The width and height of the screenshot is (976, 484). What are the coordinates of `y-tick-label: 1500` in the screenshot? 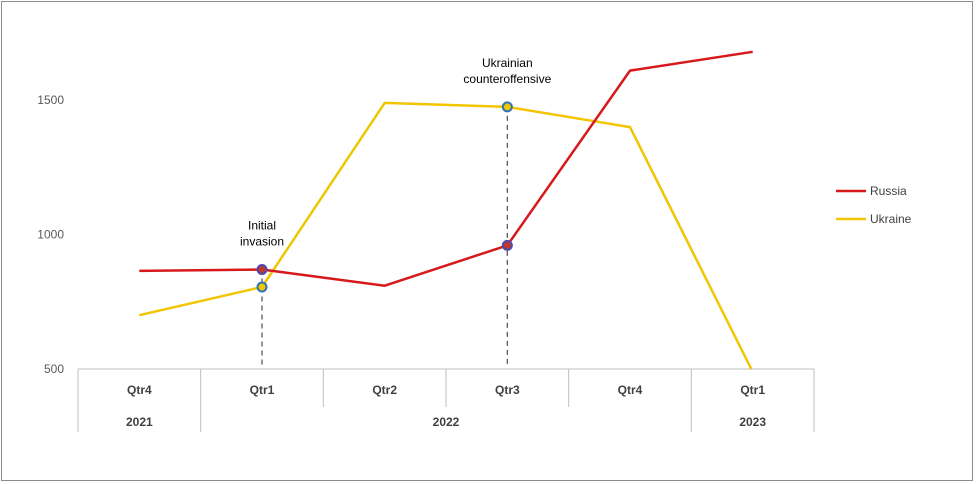 It's located at (50, 100).